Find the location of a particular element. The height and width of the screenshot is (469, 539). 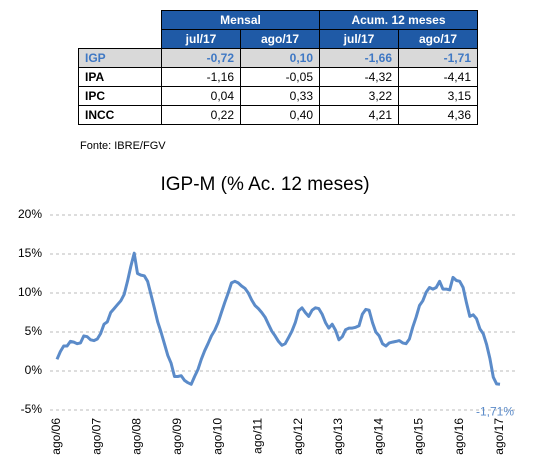

x-tick-label: ago/10 is located at coordinates (217, 436).